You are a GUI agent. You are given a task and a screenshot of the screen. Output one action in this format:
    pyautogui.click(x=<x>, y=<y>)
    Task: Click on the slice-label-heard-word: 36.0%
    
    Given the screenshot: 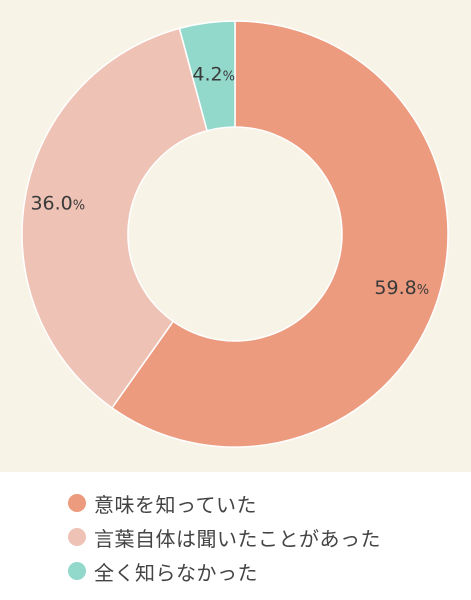 What is the action you would take?
    pyautogui.click(x=57, y=203)
    